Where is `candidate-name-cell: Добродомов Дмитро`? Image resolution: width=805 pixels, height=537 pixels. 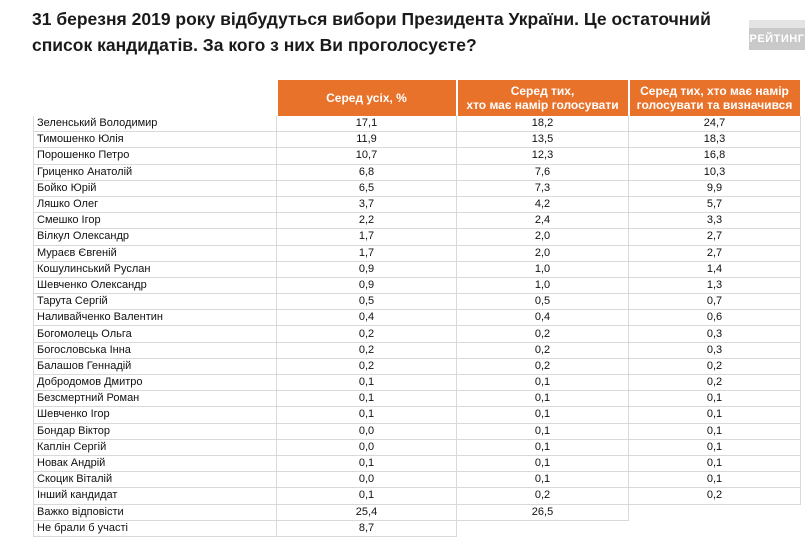
candidate-name-cell: Добродомов Дмитро is located at coordinates (155, 383).